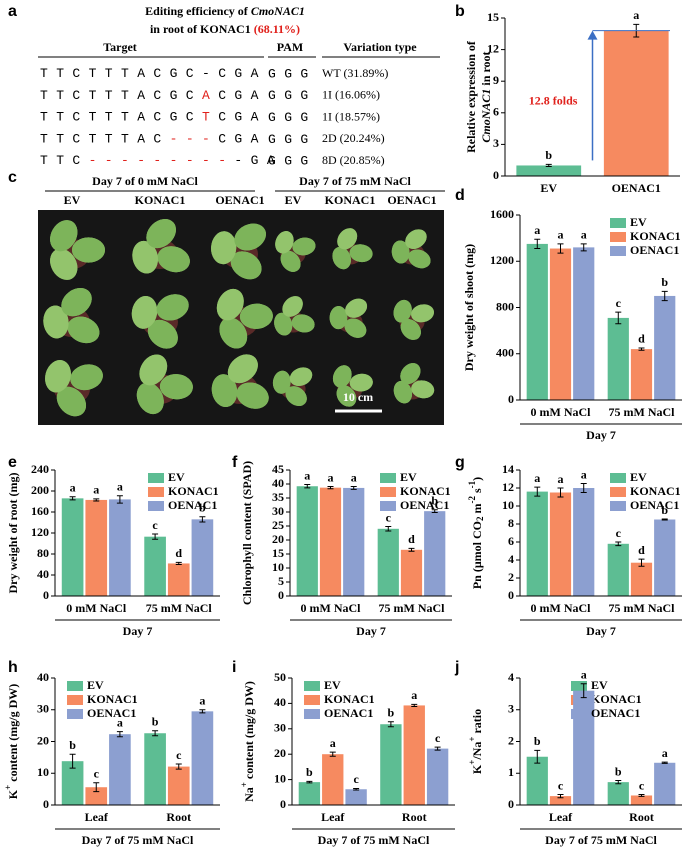 The height and width of the screenshot is (858, 689). What do you see at coordinates (511, 559) in the screenshot?
I see `y-tick-label: 4` at bounding box center [511, 559].